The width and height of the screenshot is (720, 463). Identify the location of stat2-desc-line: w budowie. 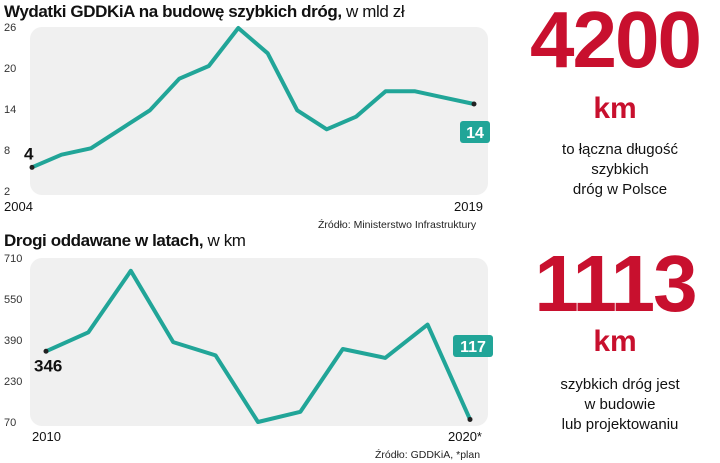
(620, 404).